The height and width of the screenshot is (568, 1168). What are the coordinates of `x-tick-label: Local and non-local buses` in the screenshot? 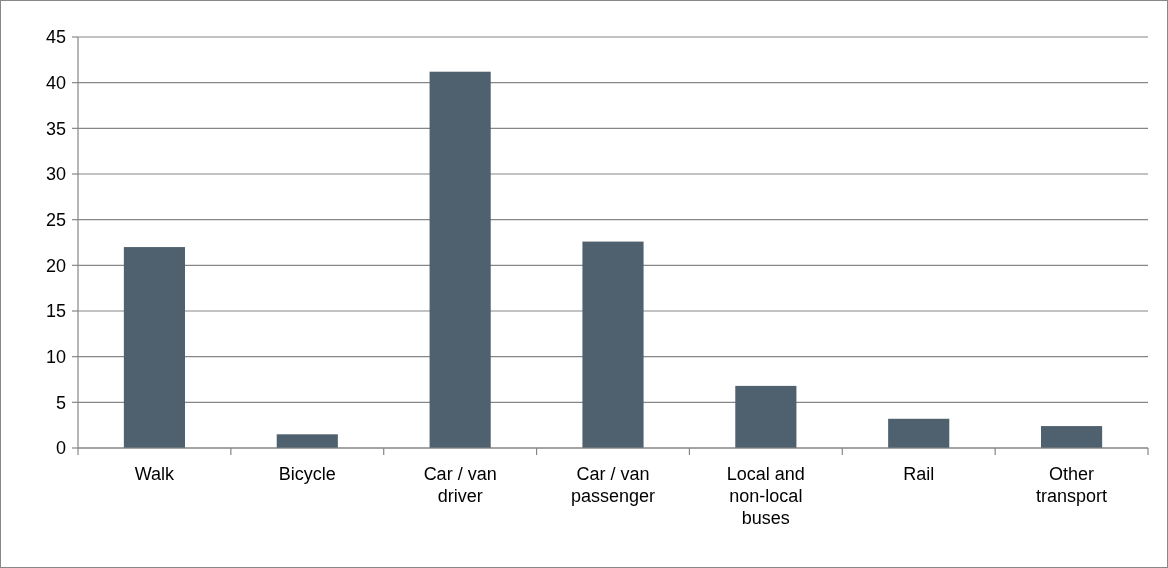 It's located at (765, 496).